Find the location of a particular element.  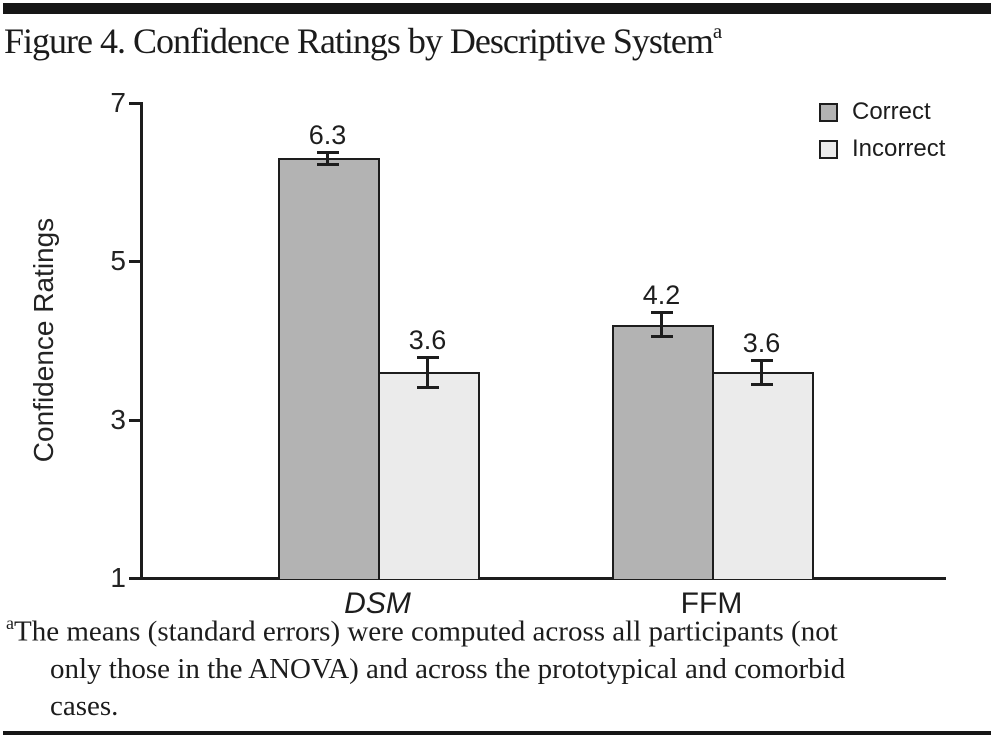

y-tick-label-5: 5 is located at coordinates (118, 261).